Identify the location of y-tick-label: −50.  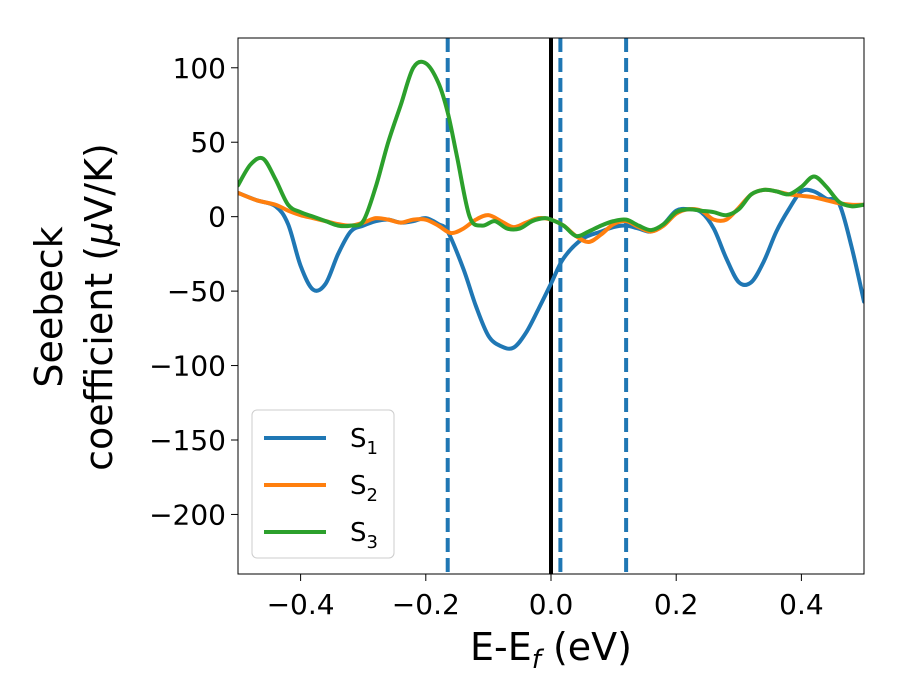
(196, 291).